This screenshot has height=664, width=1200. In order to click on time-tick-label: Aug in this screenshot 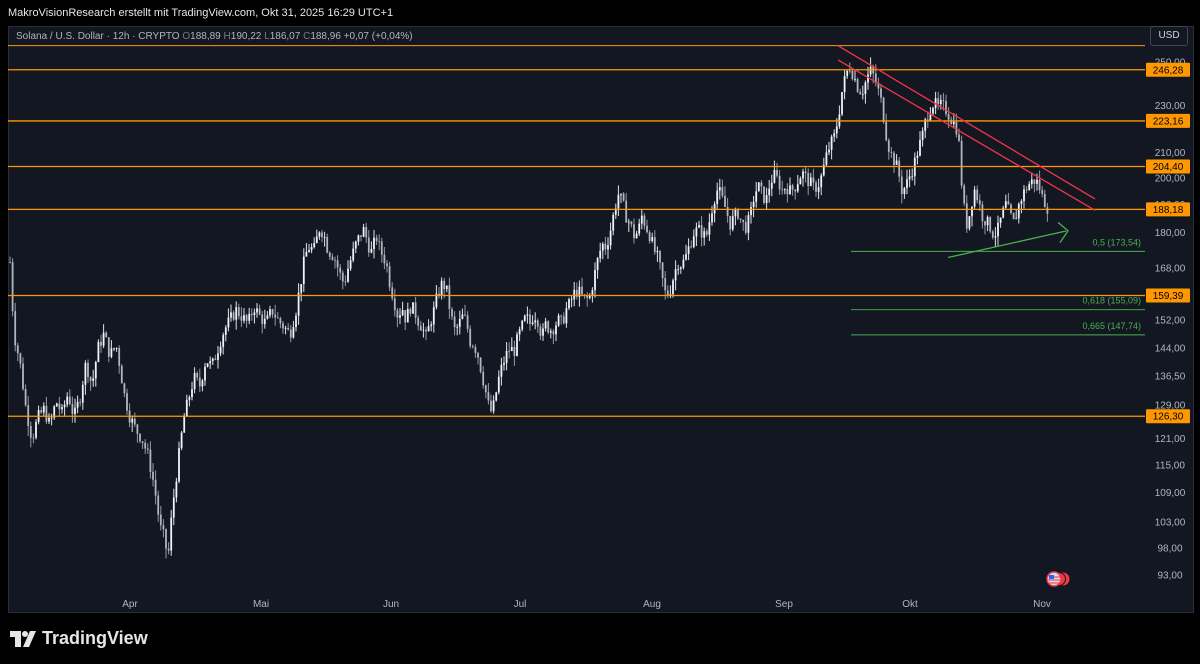, I will do `click(652, 604)`.